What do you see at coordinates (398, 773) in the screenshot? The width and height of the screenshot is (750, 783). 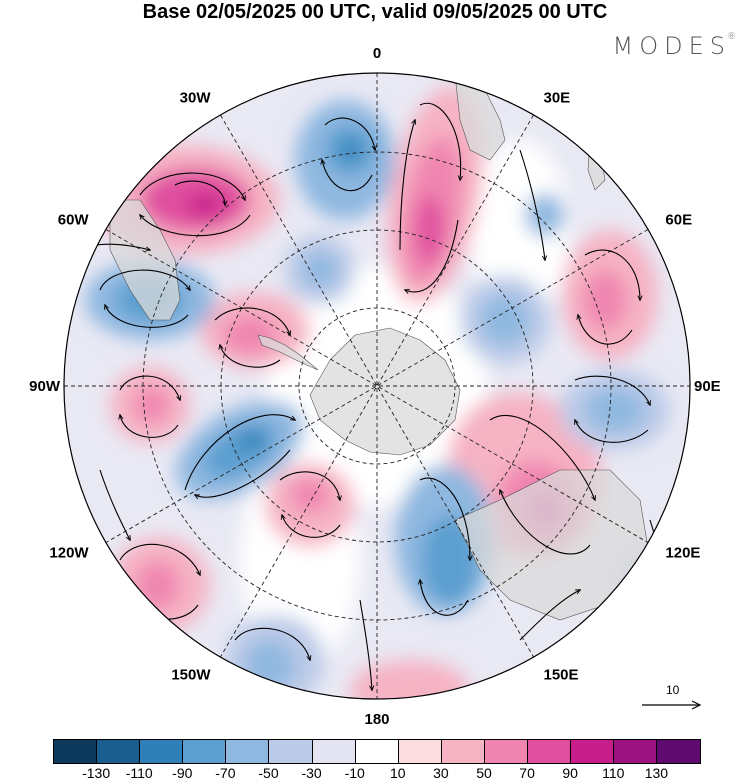 I see `colorbar-tick-label: 10` at bounding box center [398, 773].